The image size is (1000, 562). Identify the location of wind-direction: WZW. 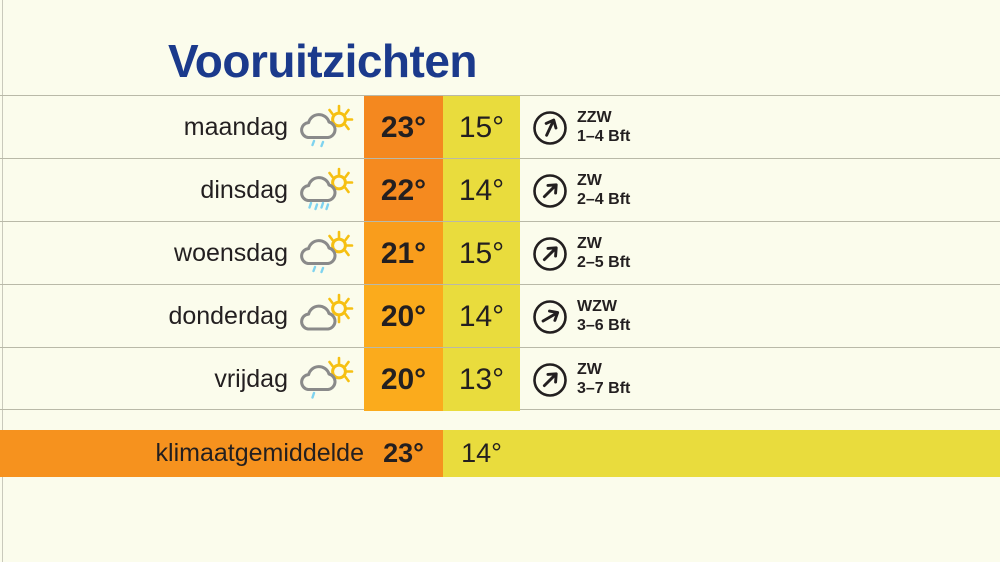
(597, 306).